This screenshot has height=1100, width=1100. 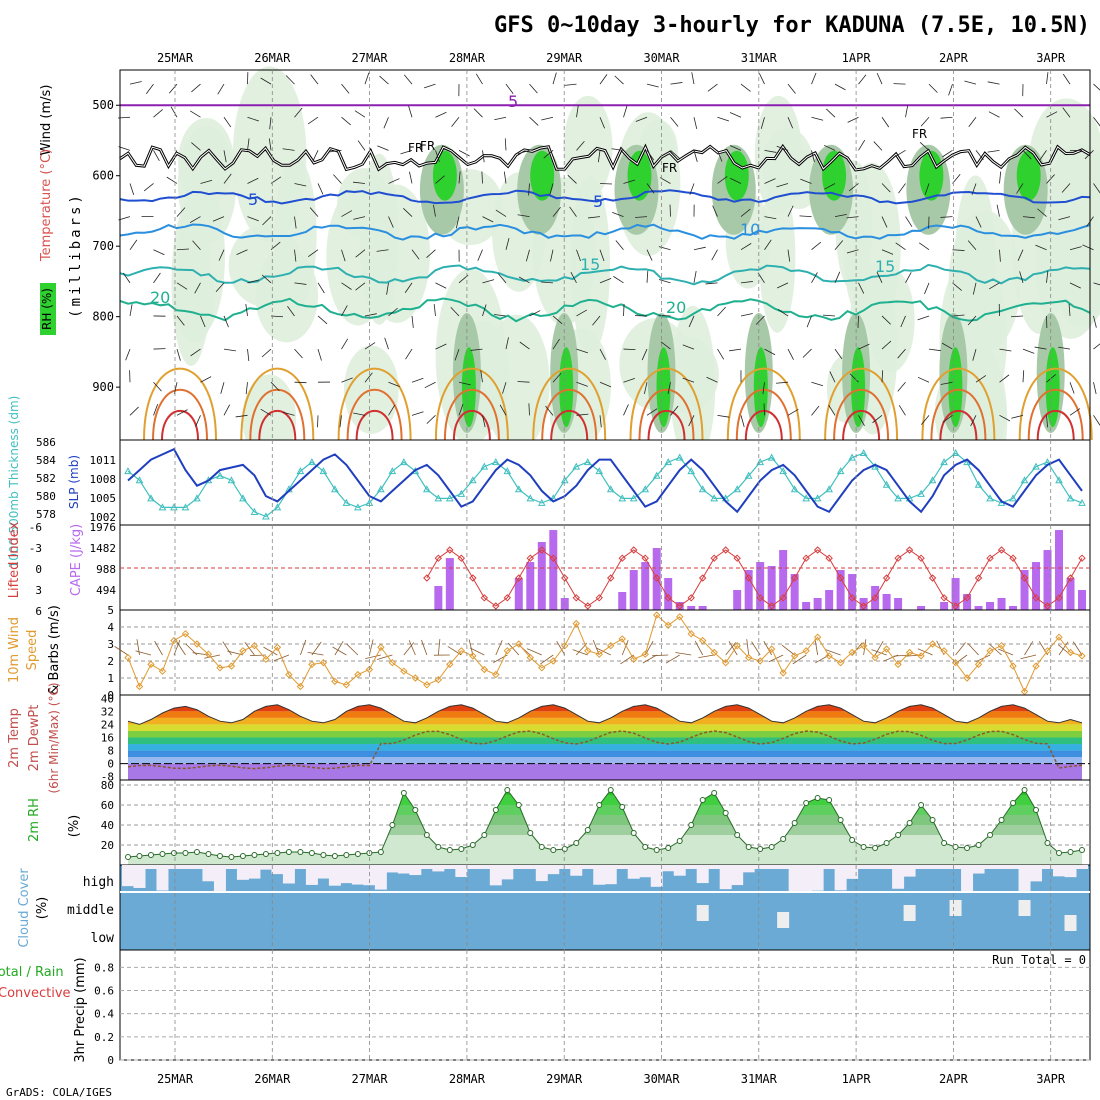 What do you see at coordinates (103, 527) in the screenshot?
I see `cape-tick: 1976` at bounding box center [103, 527].